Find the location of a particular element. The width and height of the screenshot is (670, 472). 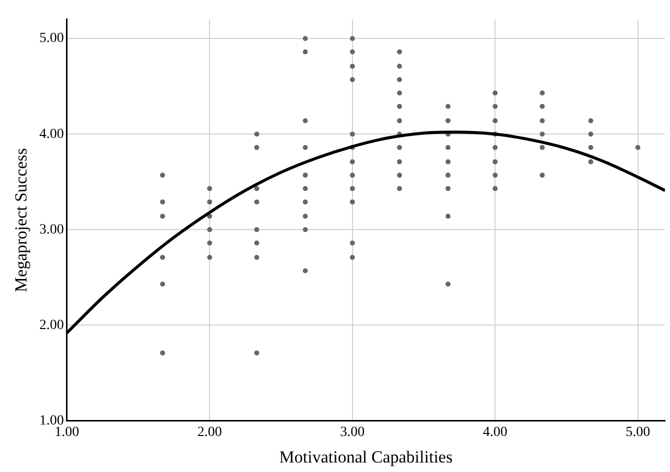

x-axis-title: Motivational Capabilities is located at coordinates (366, 456).